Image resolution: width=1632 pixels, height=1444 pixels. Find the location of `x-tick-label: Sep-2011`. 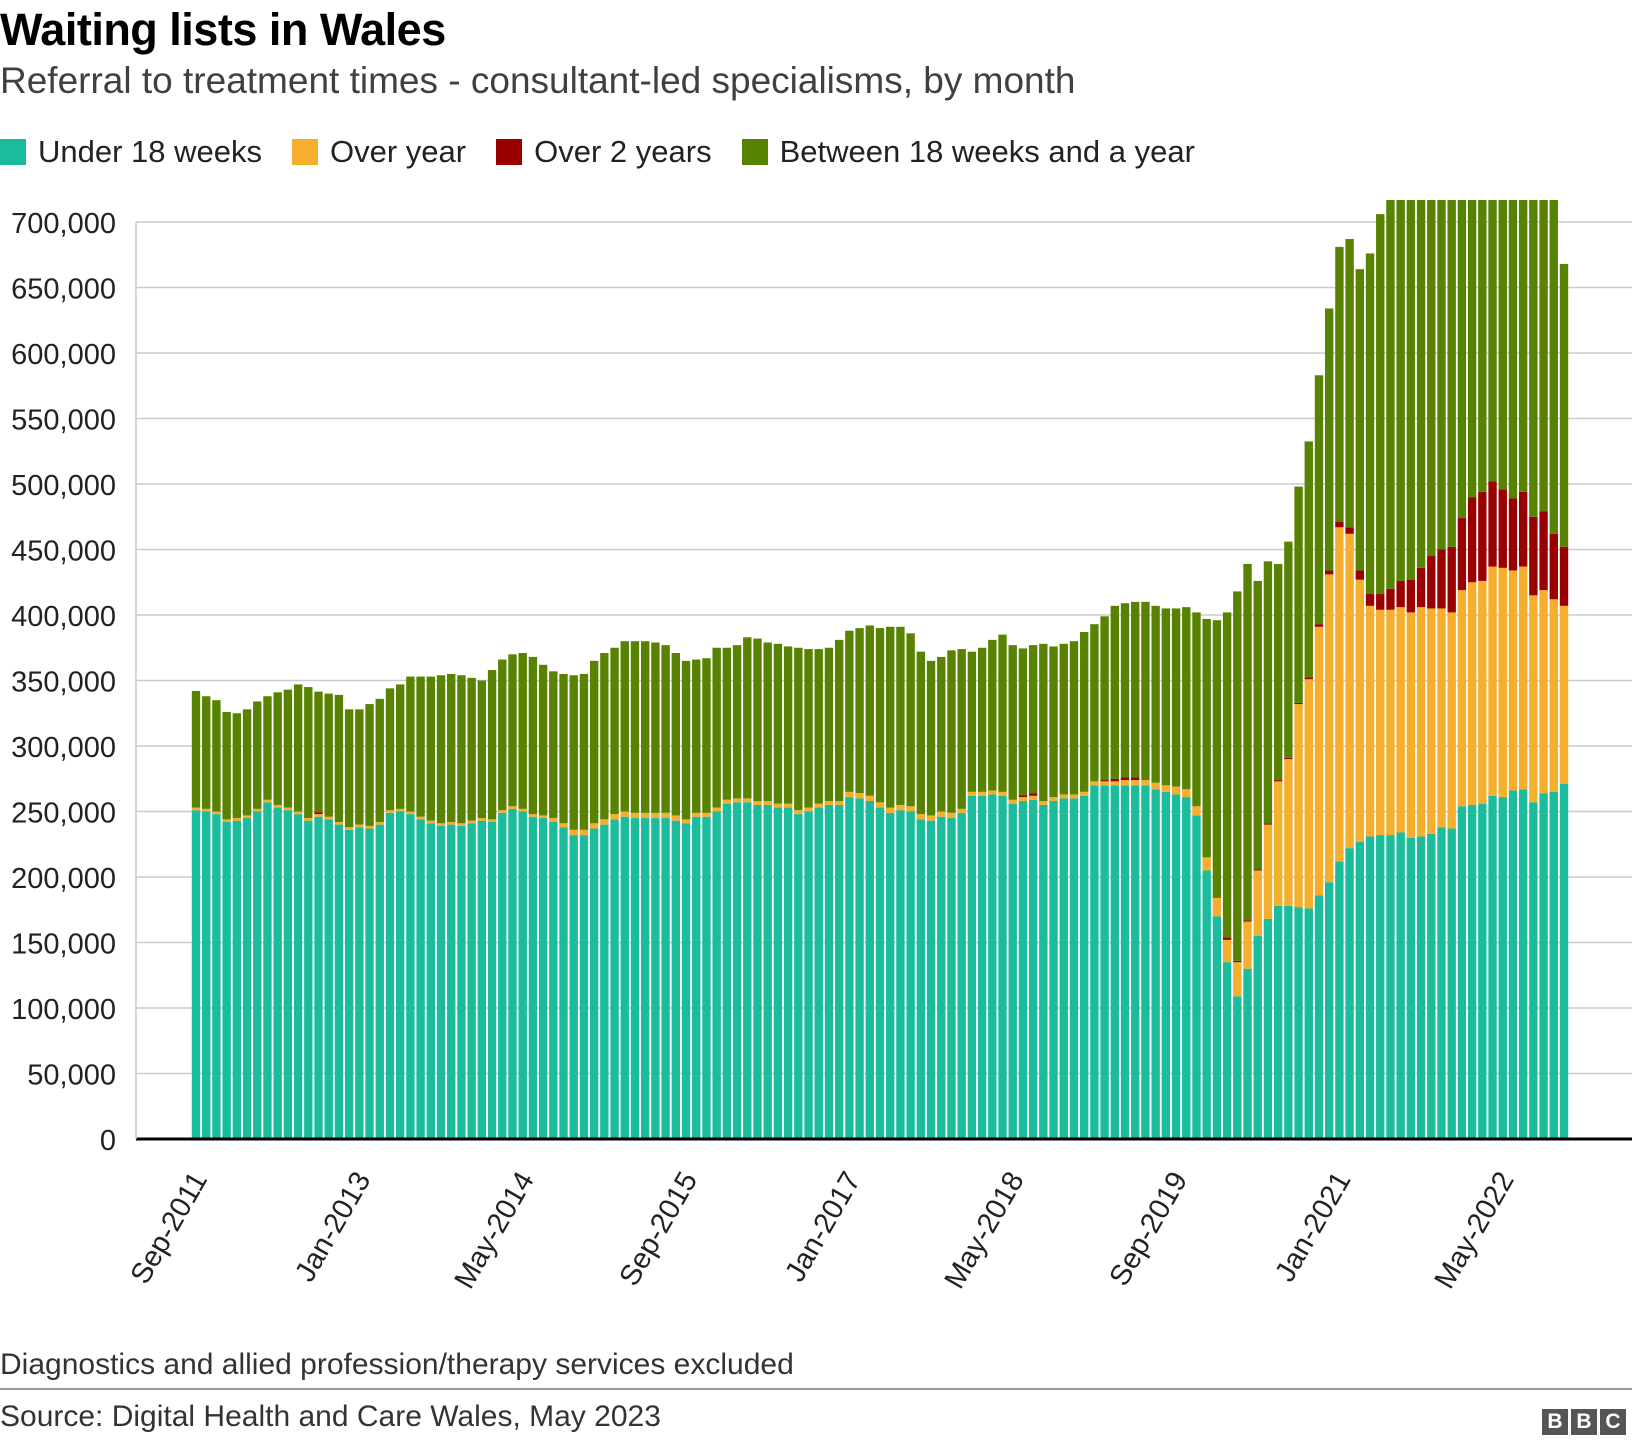

x-tick-label: Sep-2011 is located at coordinates (170, 1228).